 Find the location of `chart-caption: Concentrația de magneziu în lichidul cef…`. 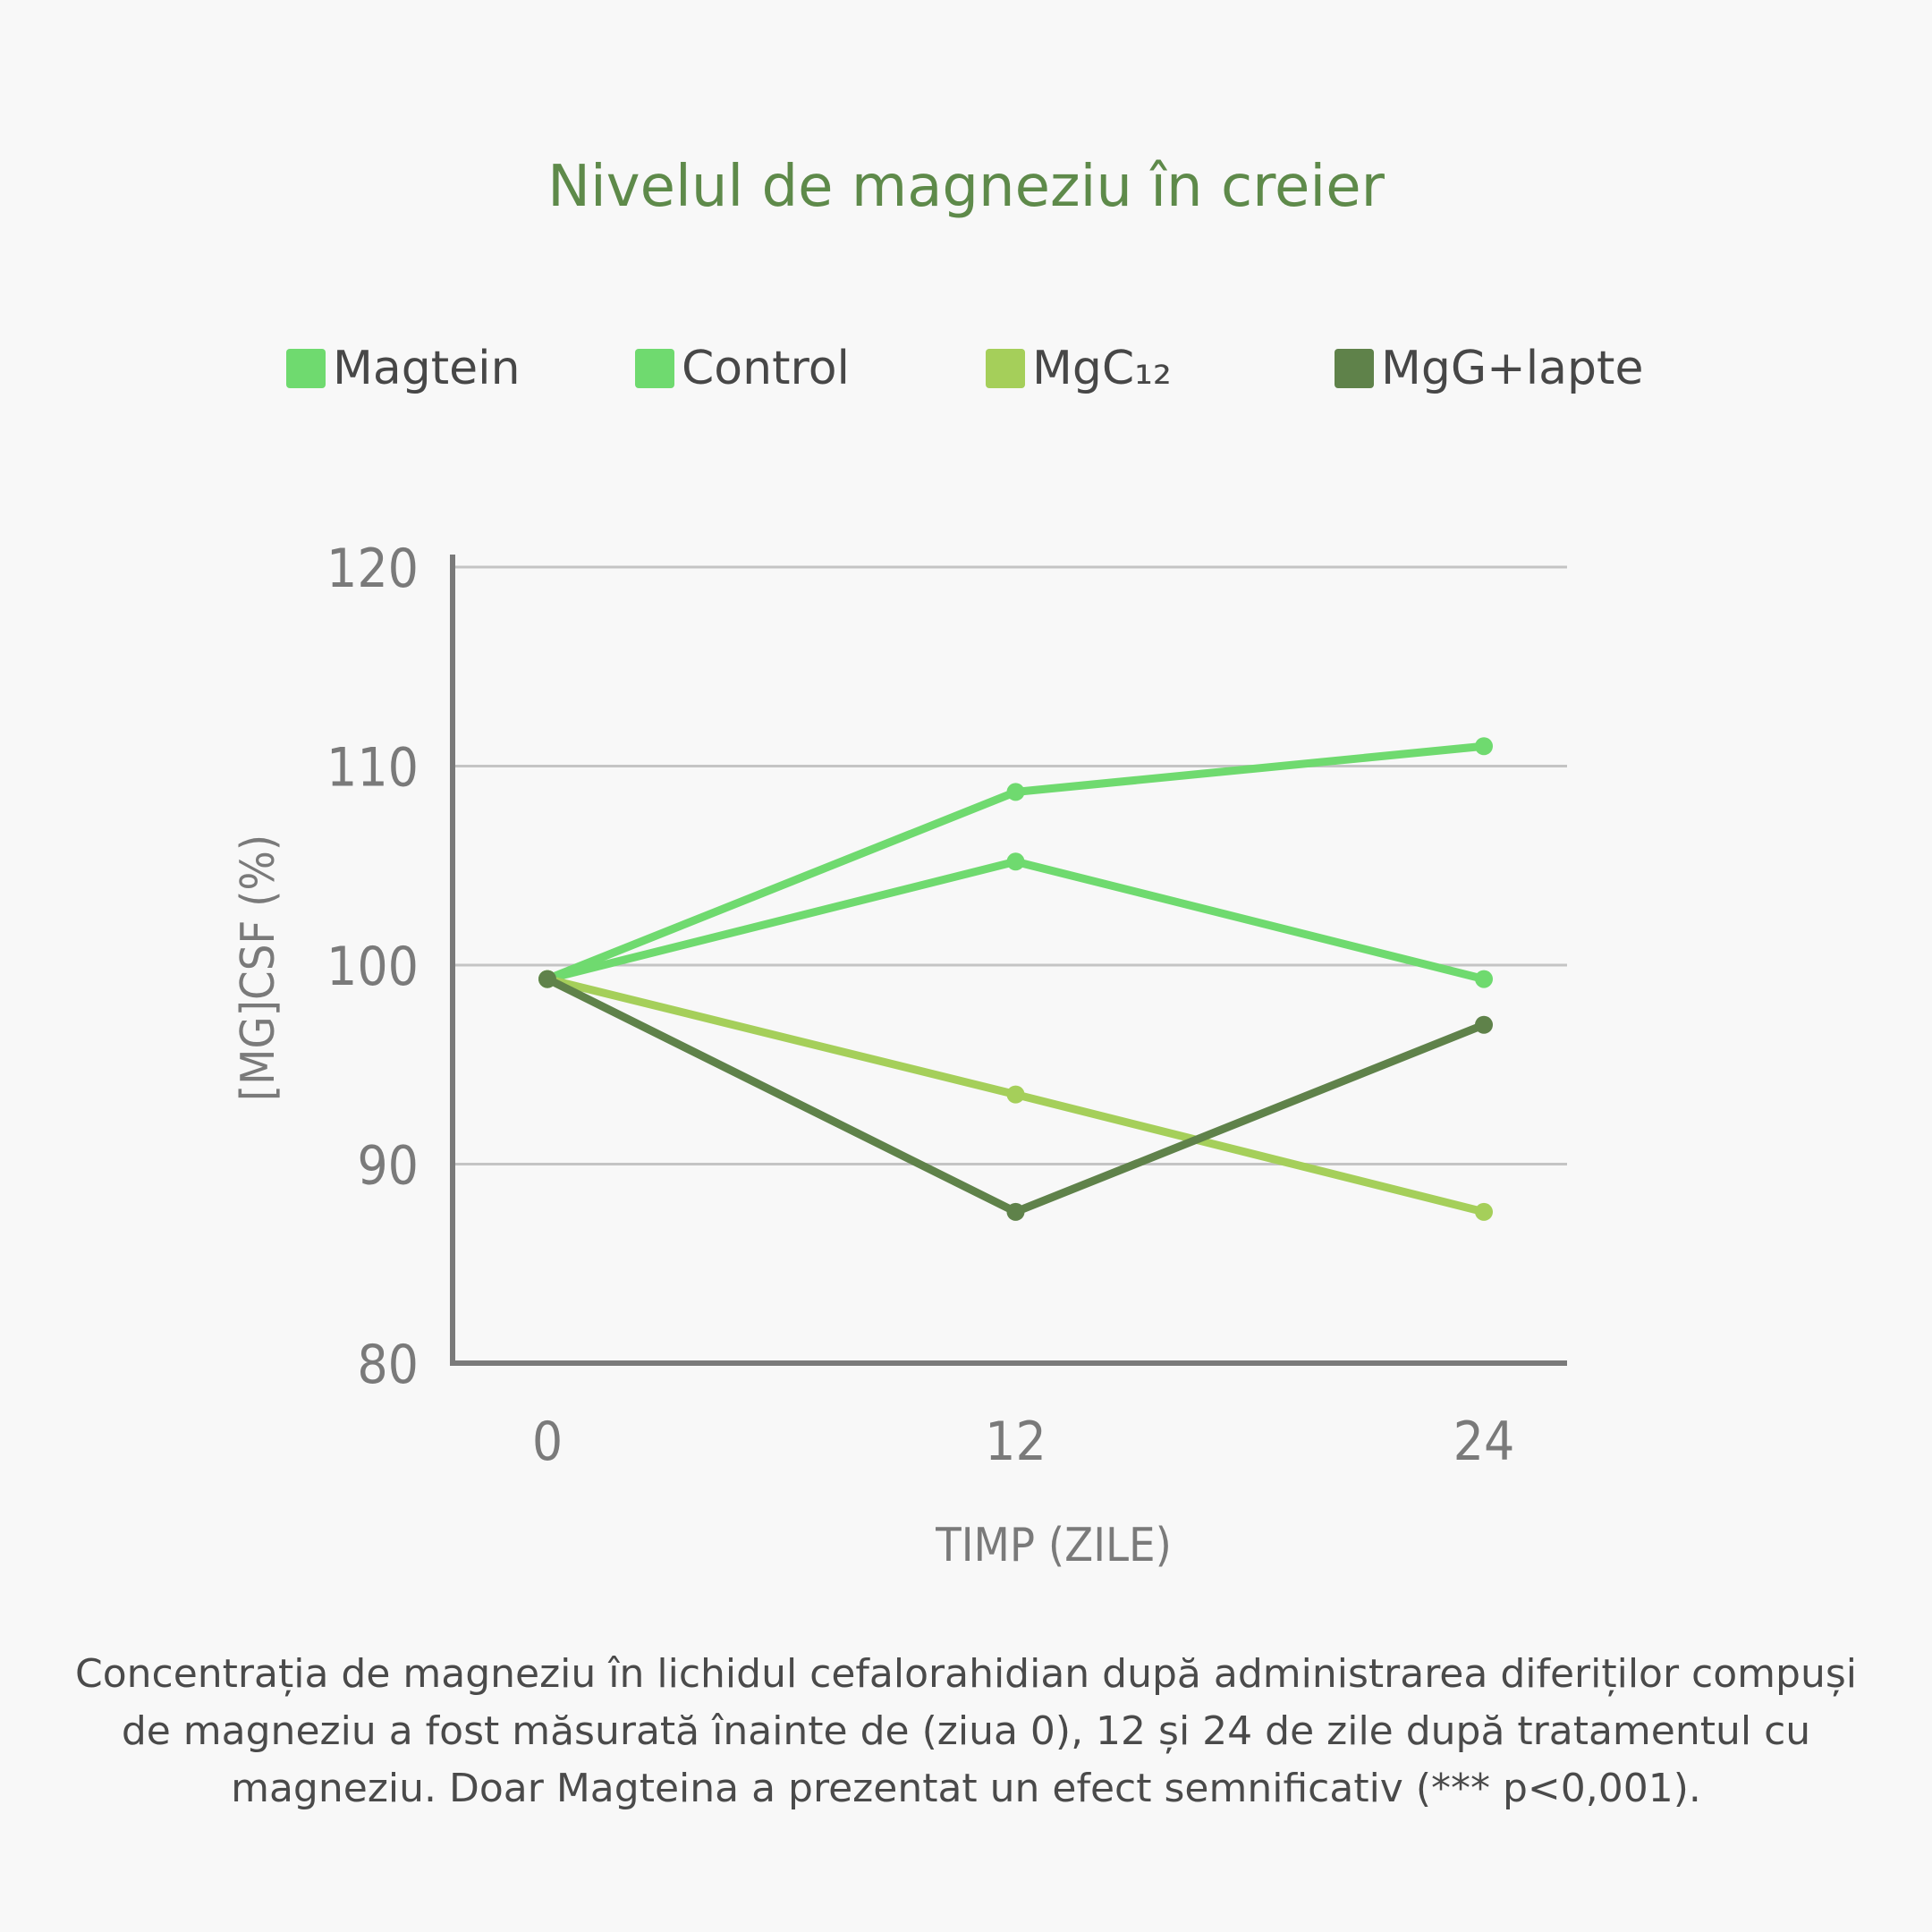

chart-caption: Concentrația de magneziu în lichidul cef… is located at coordinates (965, 1731).